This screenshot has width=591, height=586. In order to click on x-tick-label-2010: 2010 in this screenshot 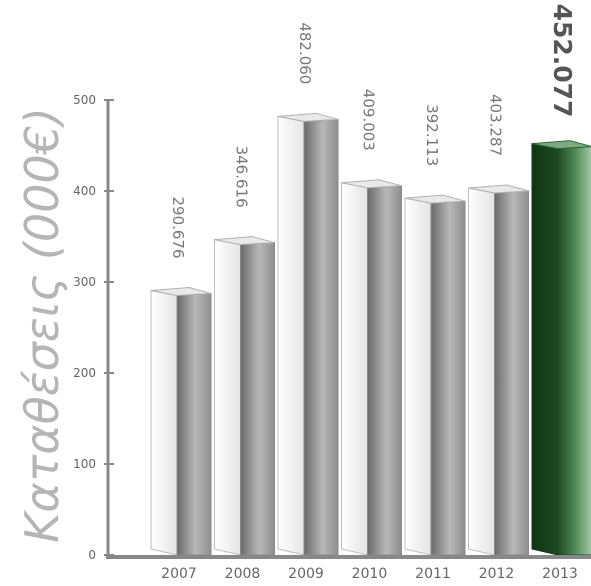, I will do `click(370, 574)`.